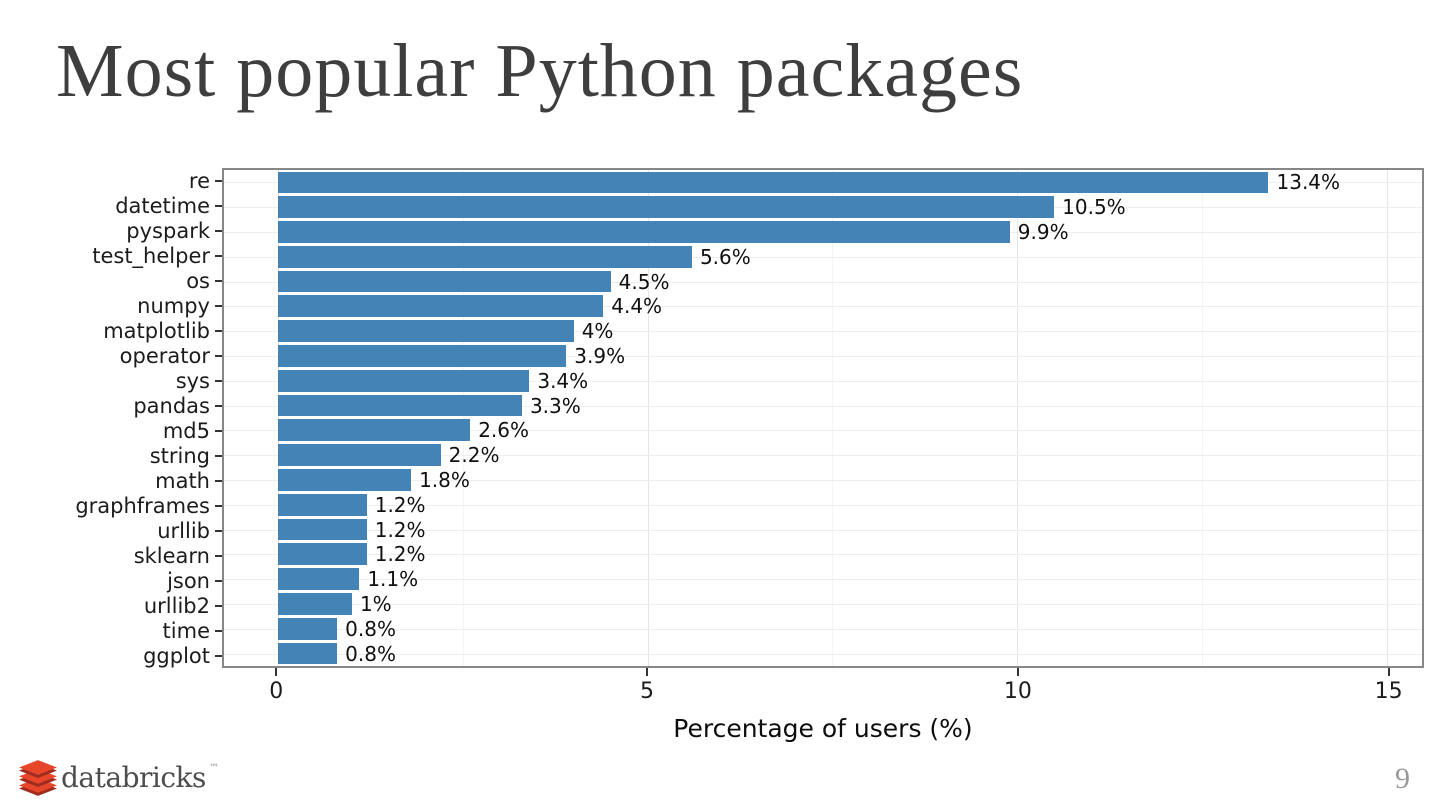  I want to click on bar-row: 3.3%, so click(823, 405).